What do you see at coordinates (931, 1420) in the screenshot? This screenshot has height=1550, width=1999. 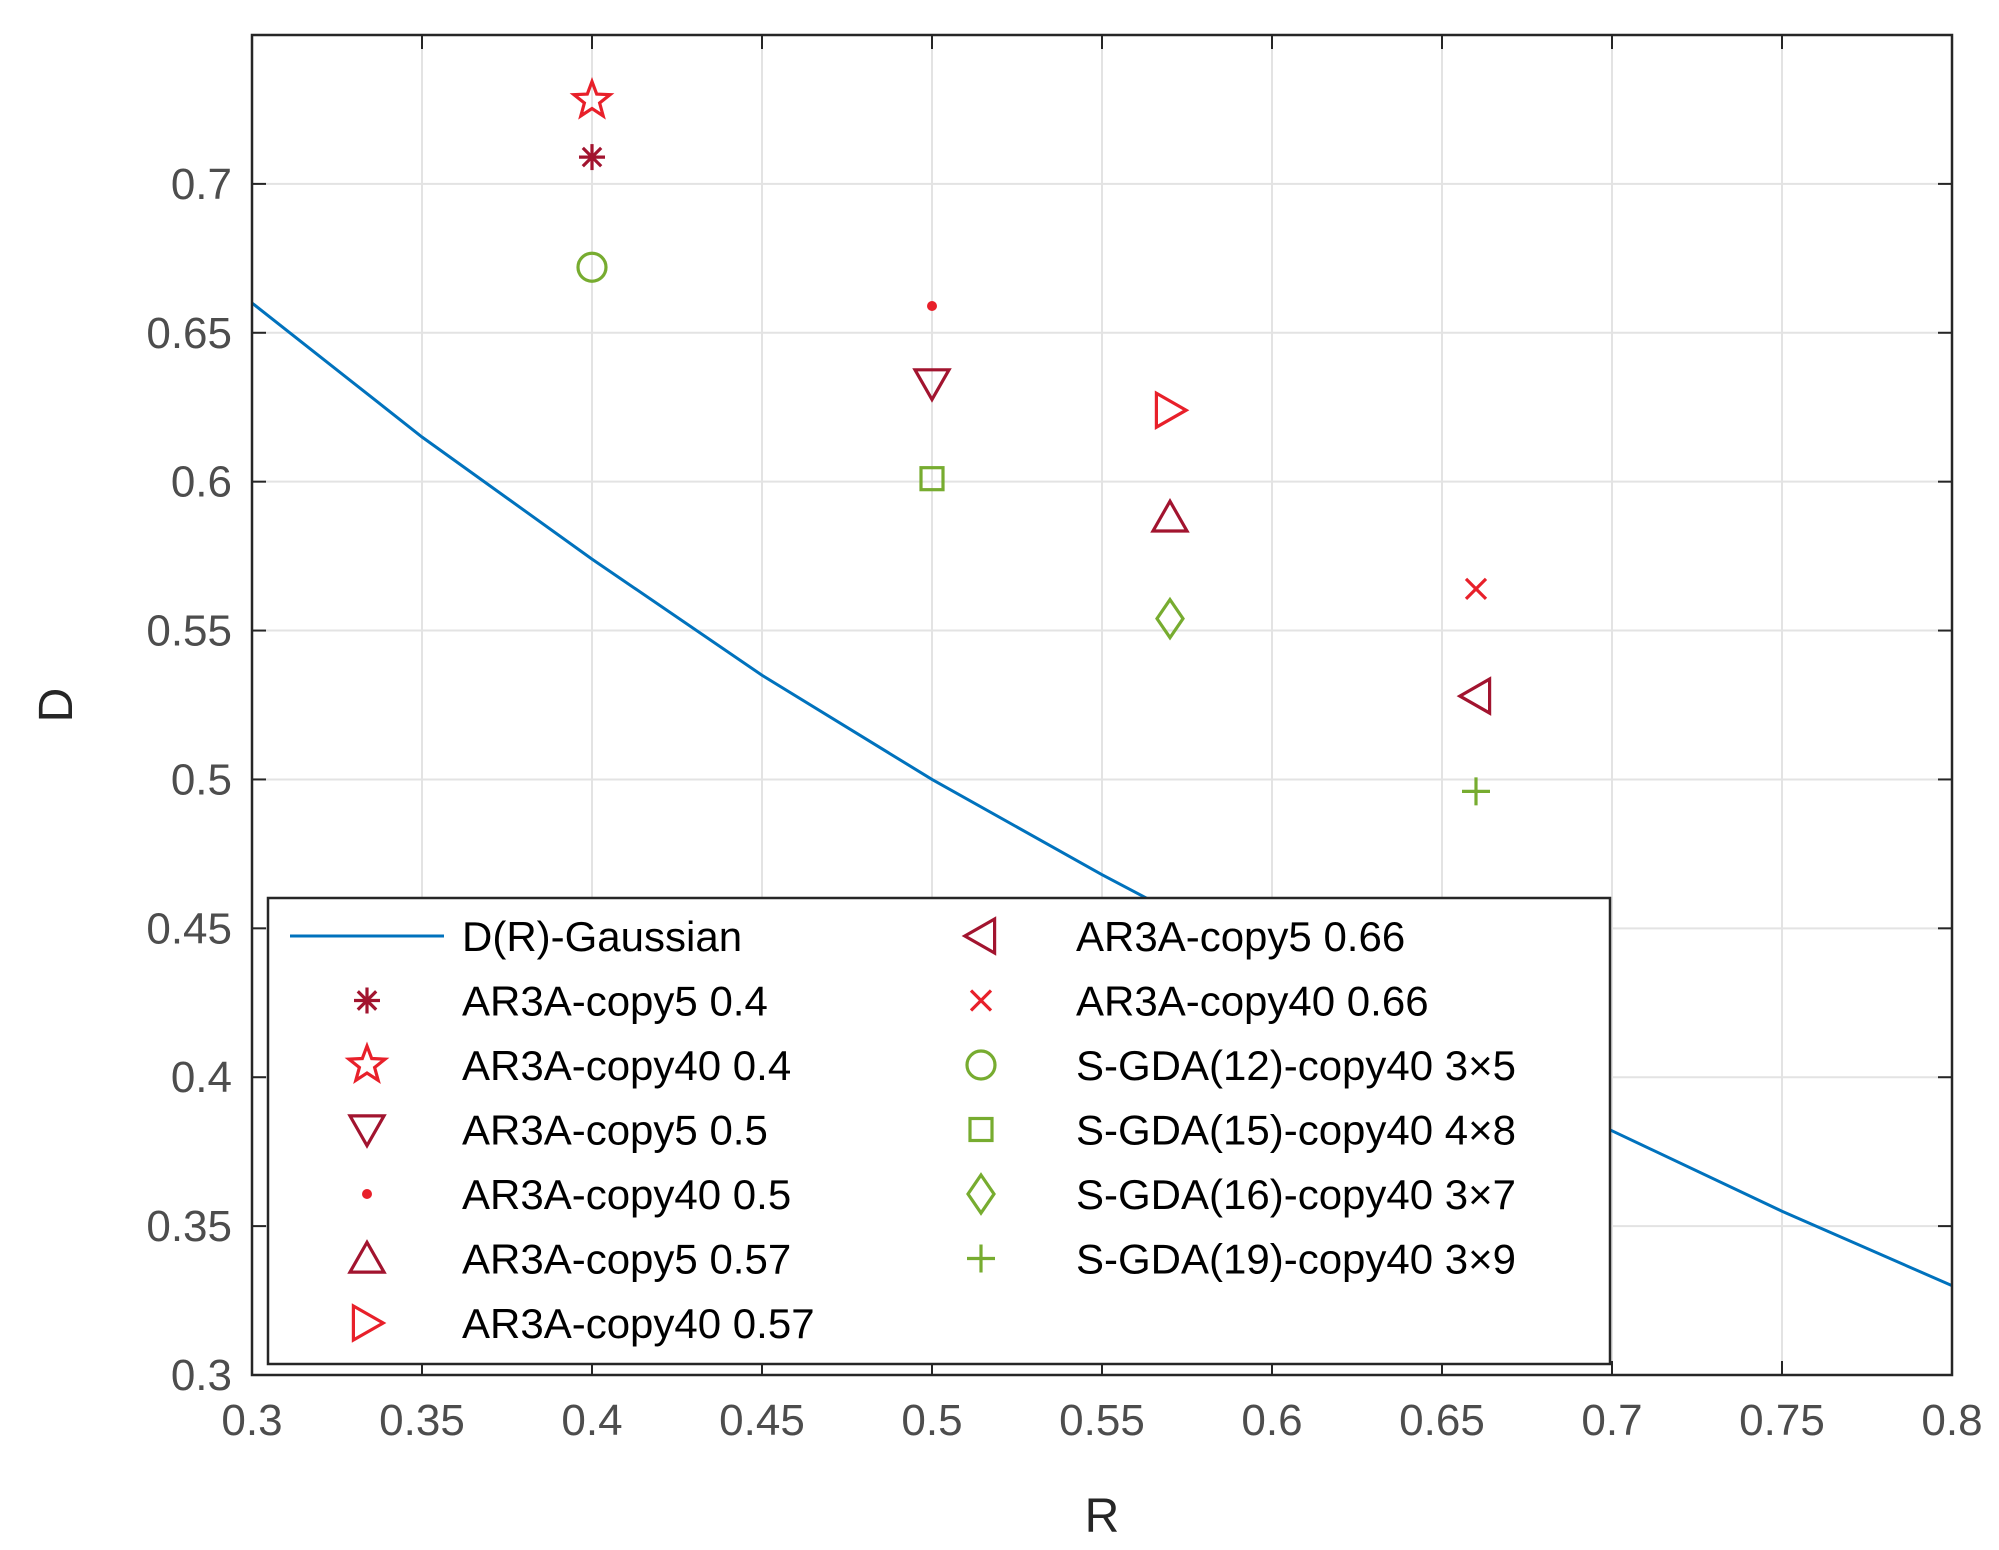 I see `x-tick-label: 0.5` at bounding box center [931, 1420].